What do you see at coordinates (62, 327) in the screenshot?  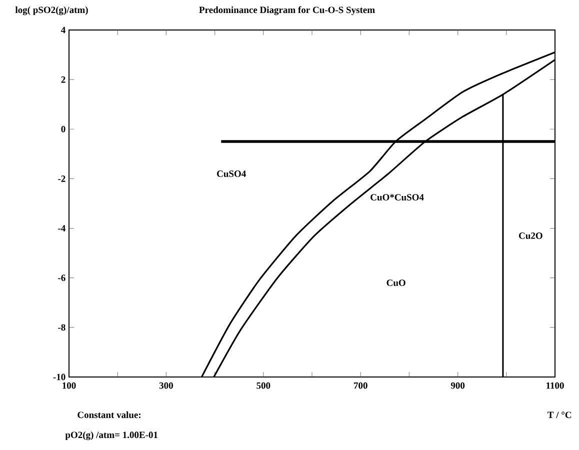 I see `y-tick-label: -8` at bounding box center [62, 327].